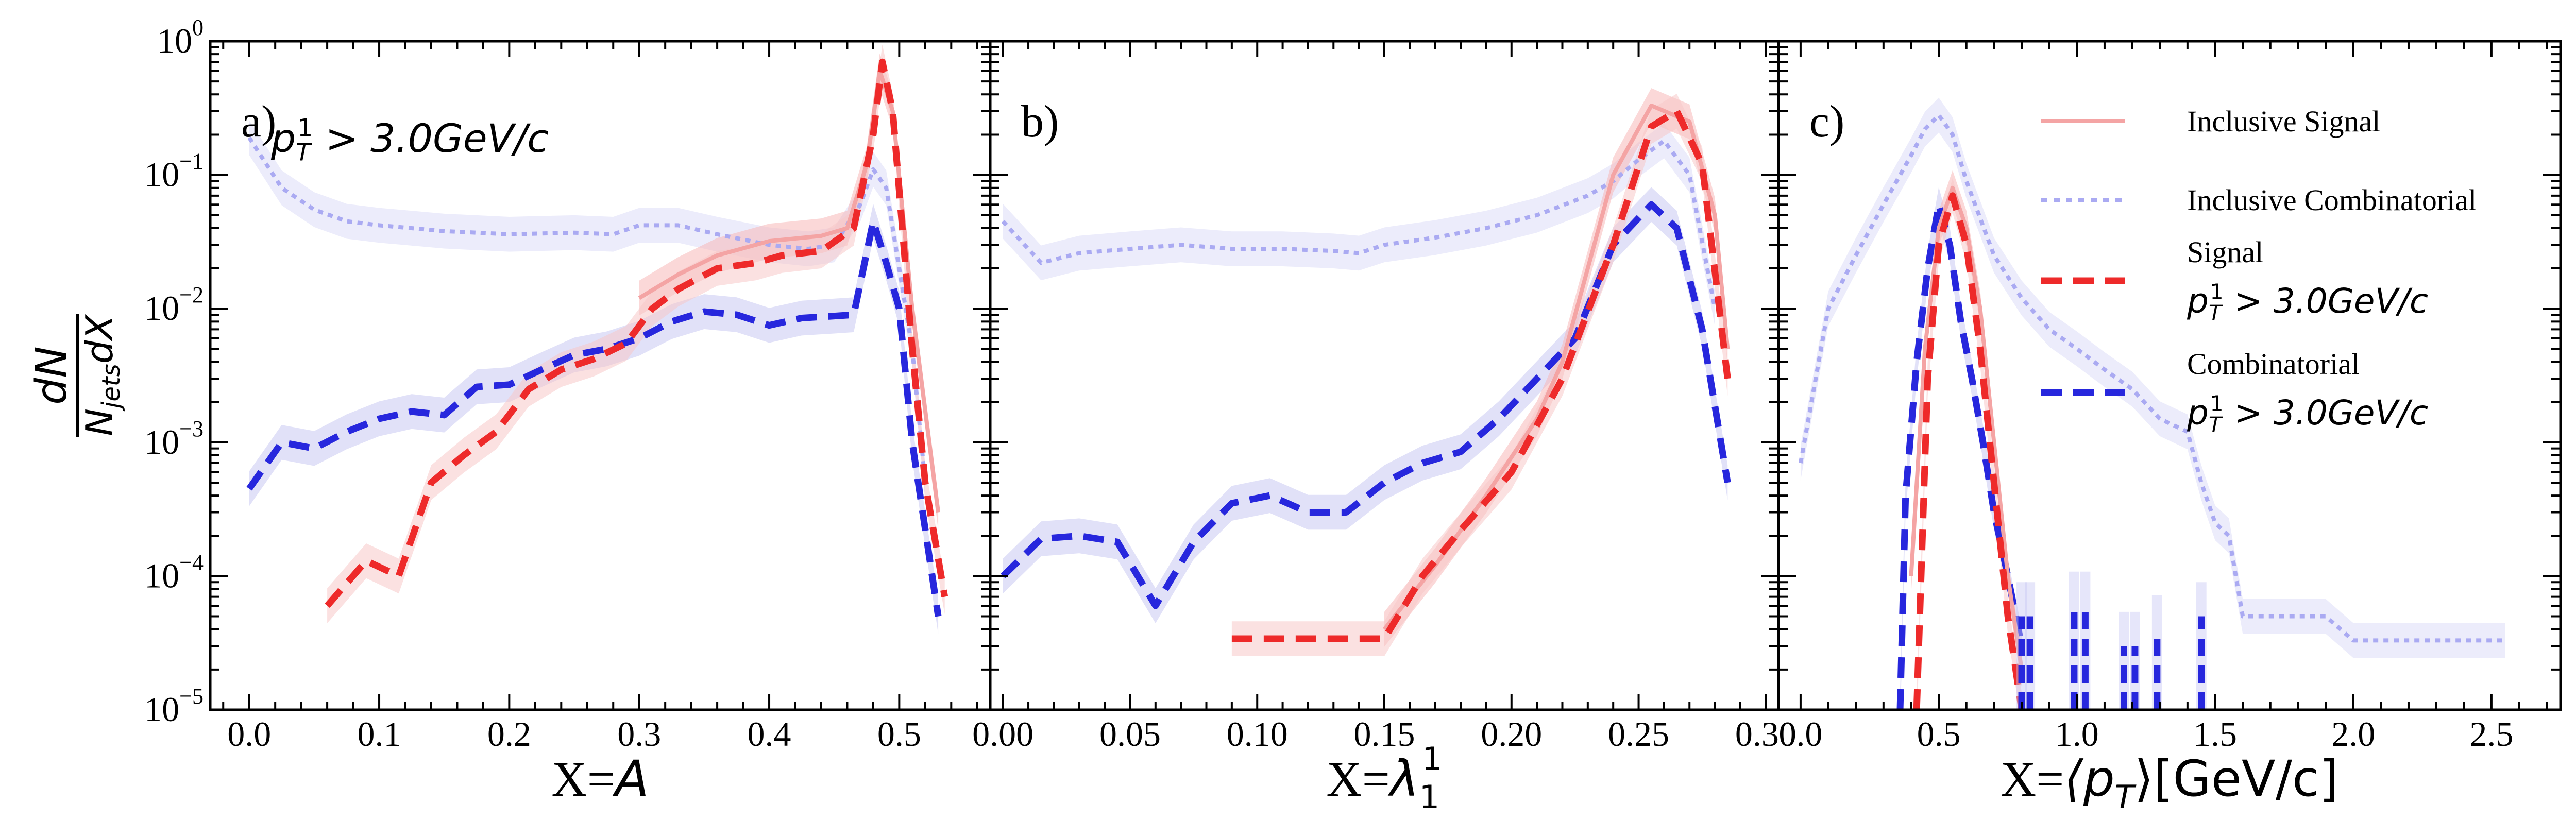 The height and width of the screenshot is (837, 2576). I want to click on x-tick-label: 0.00, so click(1003, 734).